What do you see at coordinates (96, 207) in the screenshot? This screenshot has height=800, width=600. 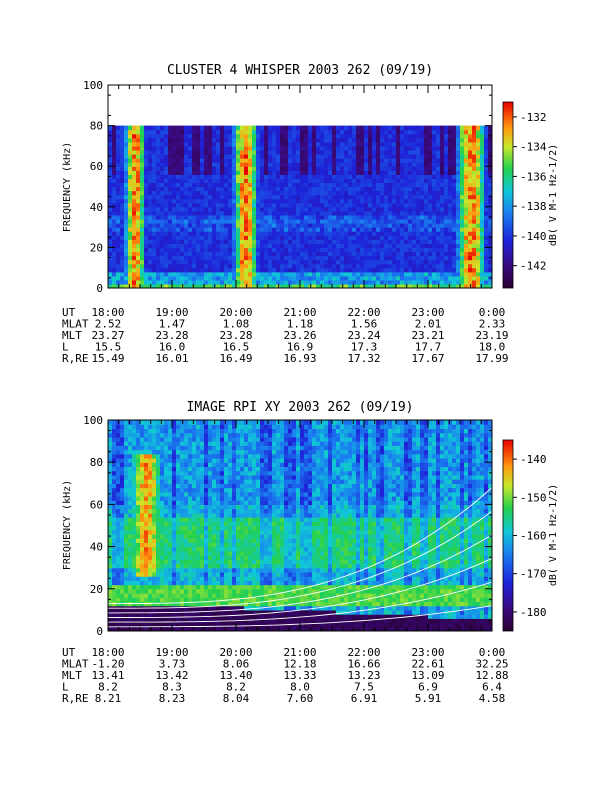 I see `y-tick-label: 40` at bounding box center [96, 207].